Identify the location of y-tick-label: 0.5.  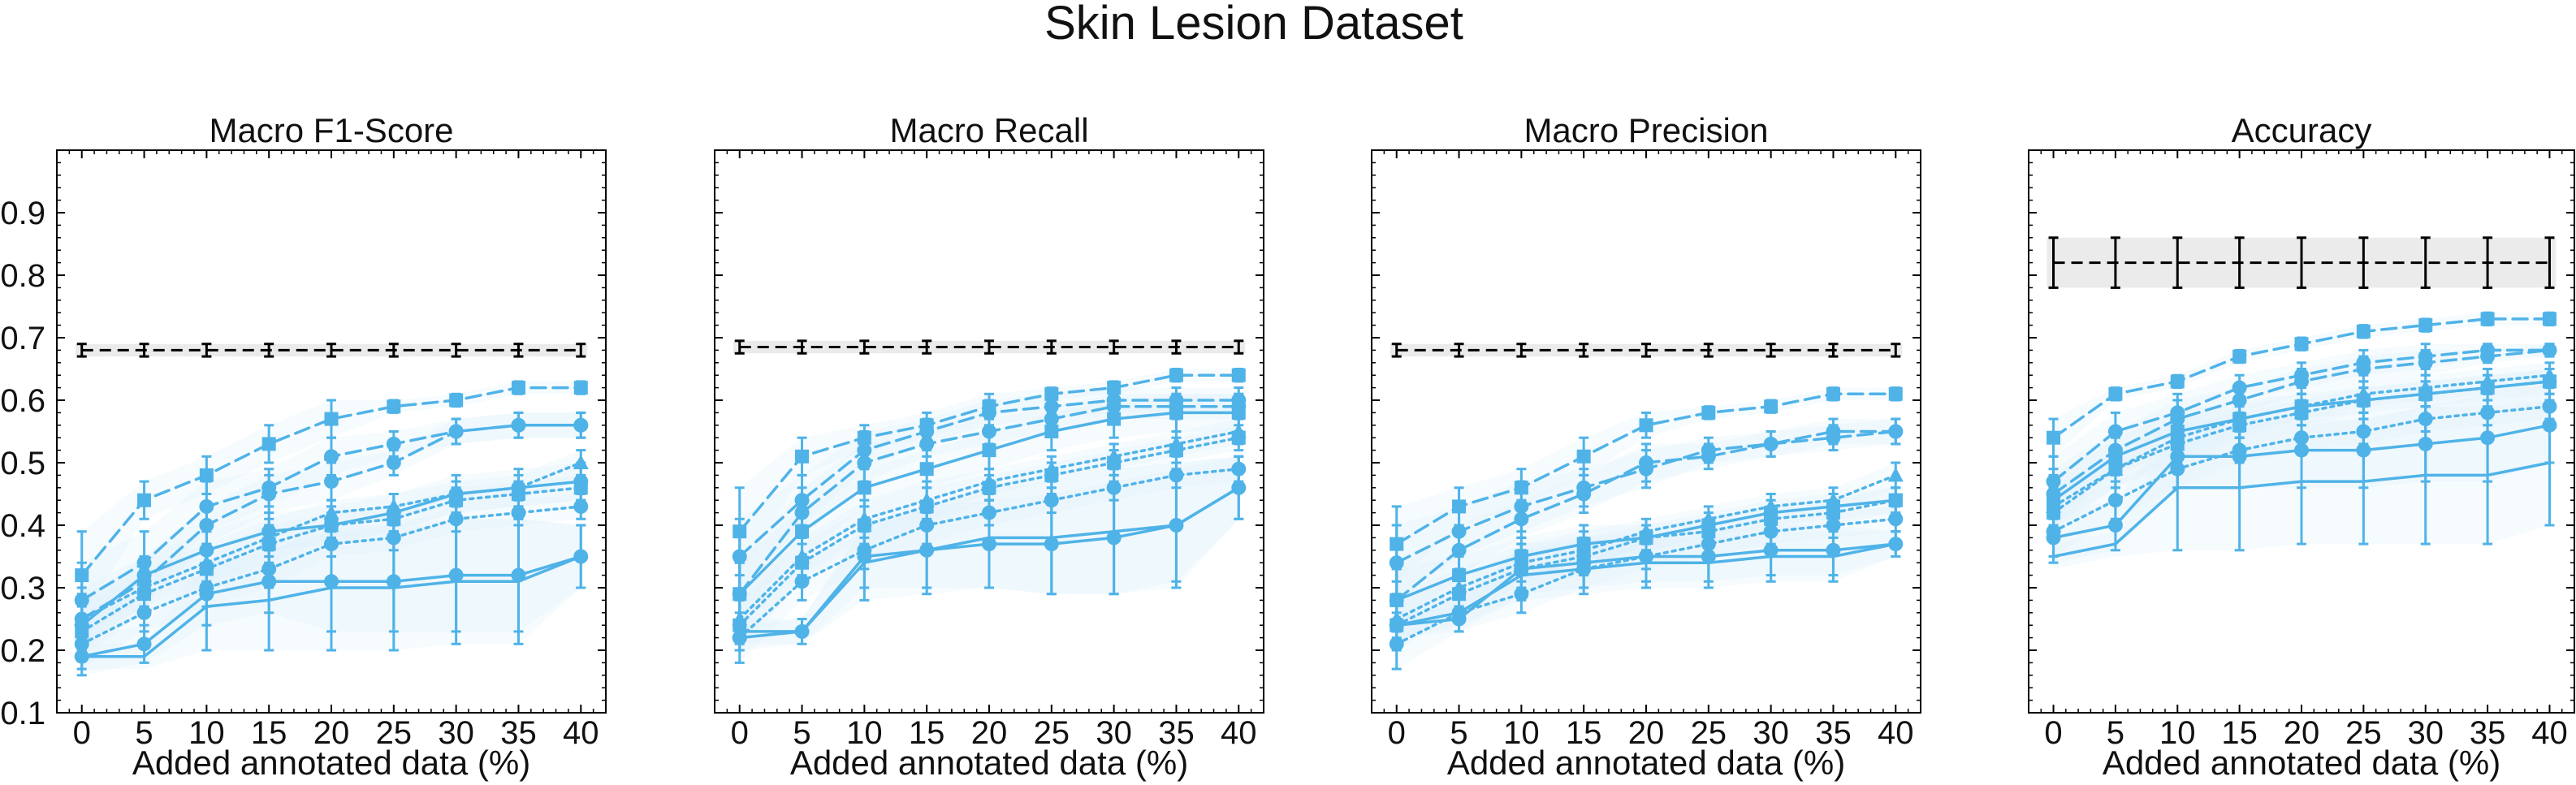
(22, 463).